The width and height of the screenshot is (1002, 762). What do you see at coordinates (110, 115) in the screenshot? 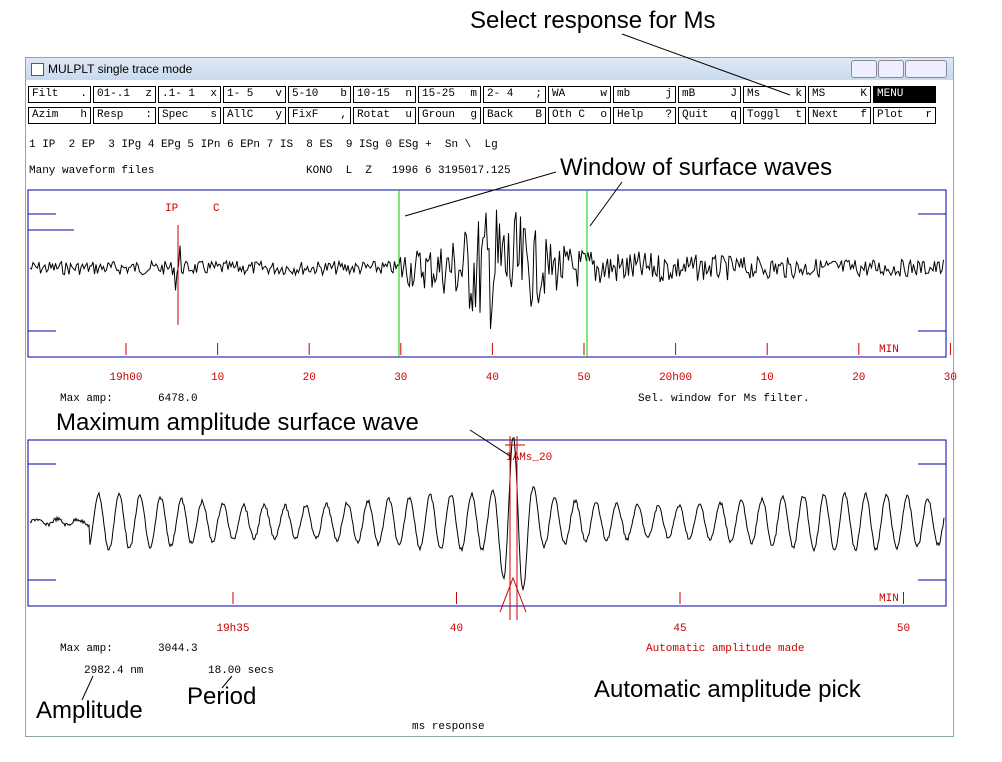
I see `button-label: Resp` at bounding box center [110, 115].